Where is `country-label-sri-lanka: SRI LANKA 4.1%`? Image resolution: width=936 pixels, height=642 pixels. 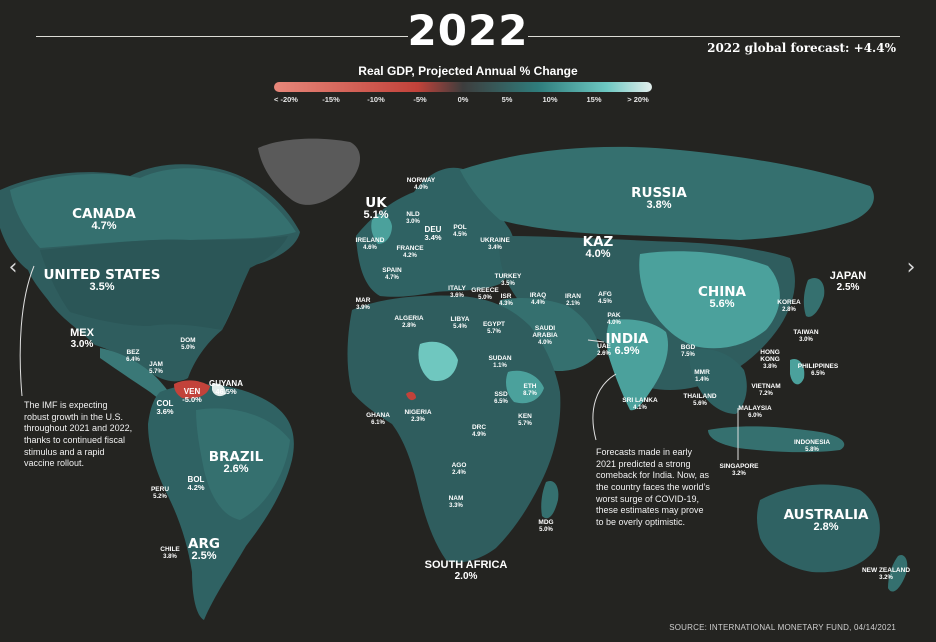
country-label-sri-lanka: SRI LANKA 4.1% is located at coordinates (640, 404).